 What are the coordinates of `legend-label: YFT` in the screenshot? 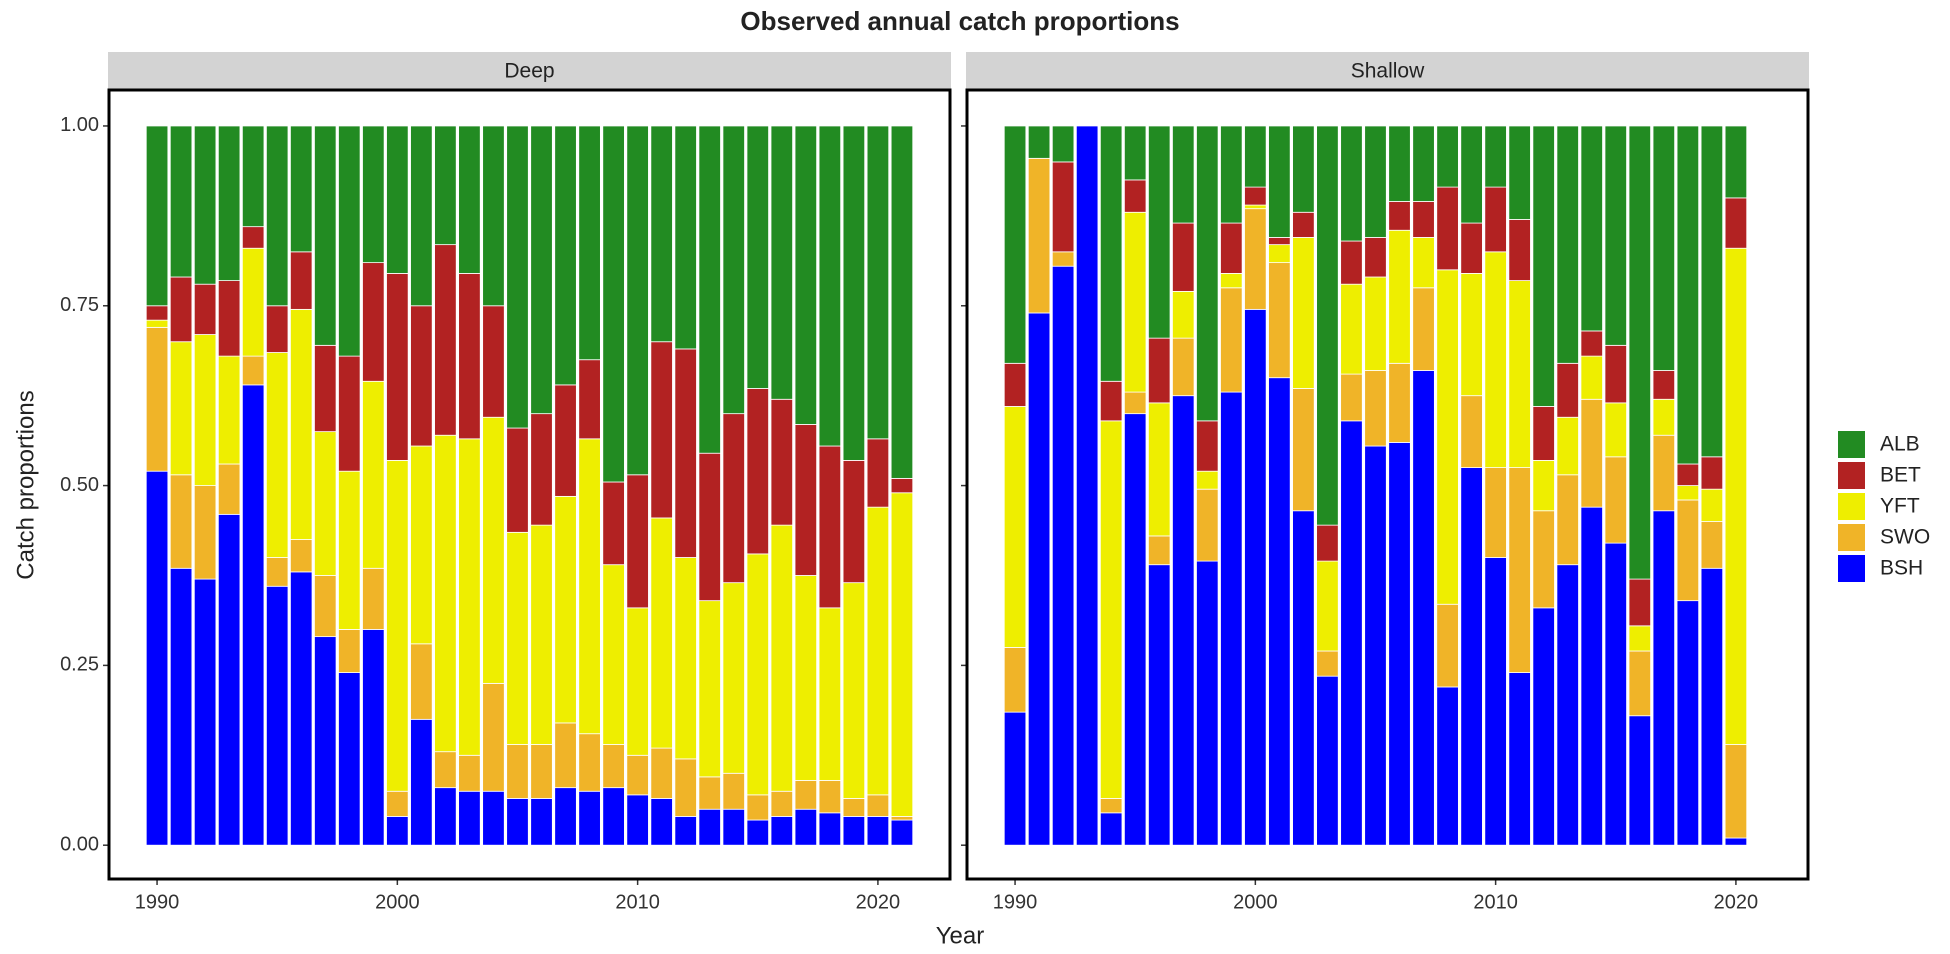 It's located at (1900, 506).